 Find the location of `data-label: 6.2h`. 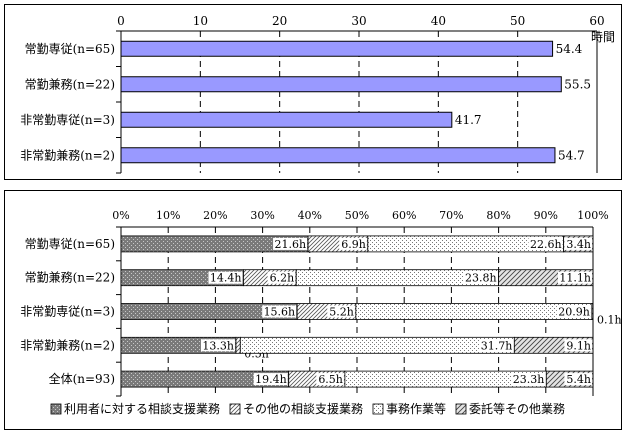

data-label: 6.2h is located at coordinates (282, 278).